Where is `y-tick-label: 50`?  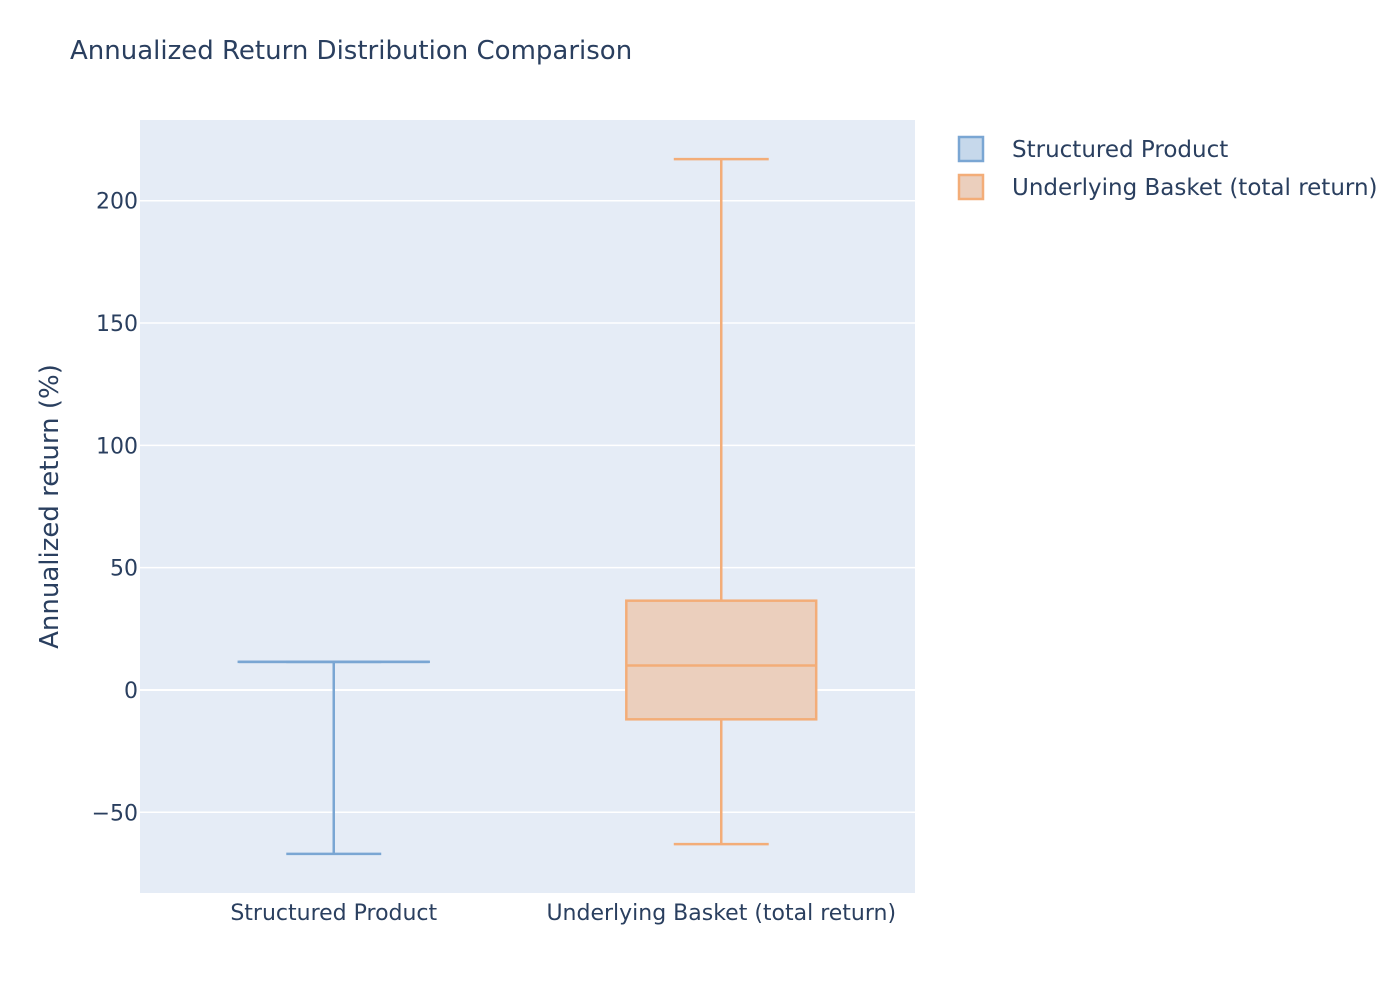 y-tick-label: 50 is located at coordinates (124, 569).